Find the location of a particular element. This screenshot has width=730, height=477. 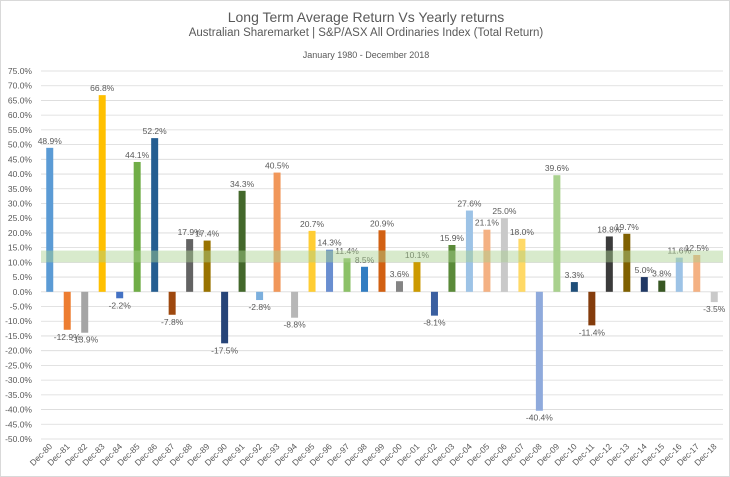

data-label: 44.1% is located at coordinates (137, 155).